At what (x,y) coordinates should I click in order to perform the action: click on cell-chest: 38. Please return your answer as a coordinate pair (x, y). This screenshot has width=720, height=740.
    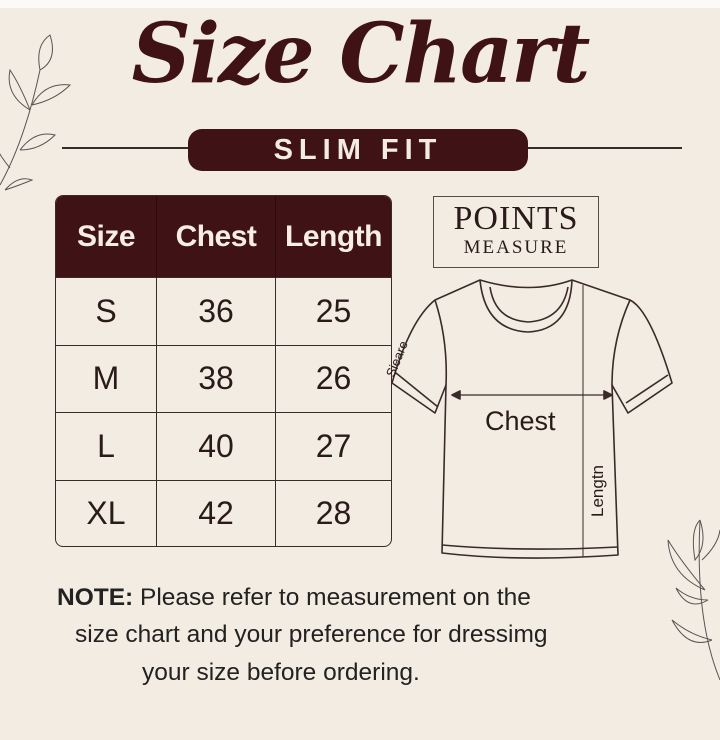
    Looking at the image, I should click on (216, 378).